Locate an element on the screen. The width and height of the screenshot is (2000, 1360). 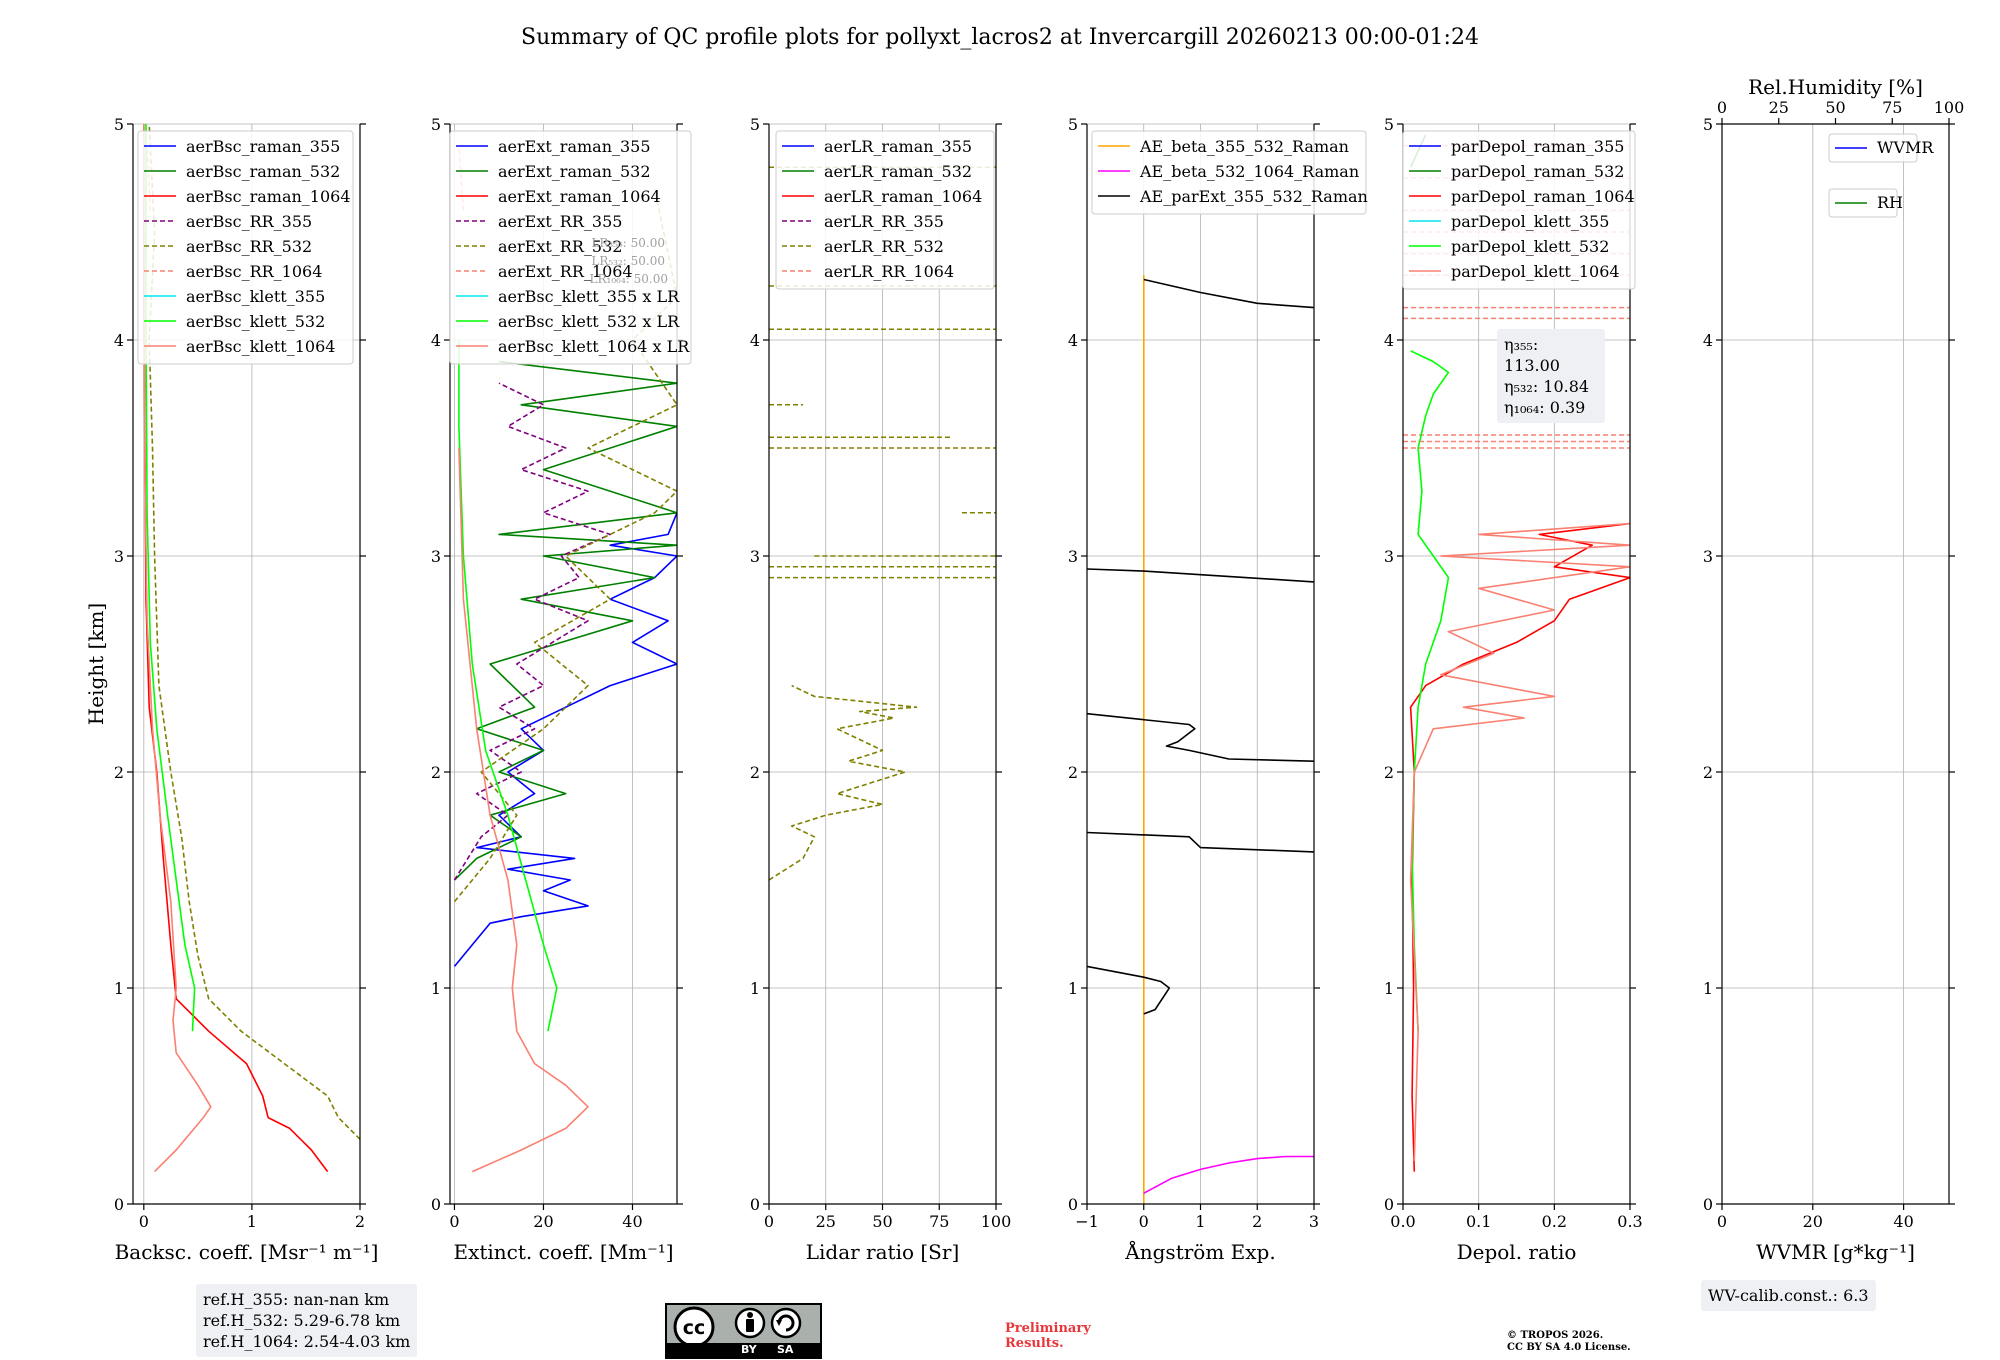
legend-label-1: aerExt_raman_532 is located at coordinates (574, 171).